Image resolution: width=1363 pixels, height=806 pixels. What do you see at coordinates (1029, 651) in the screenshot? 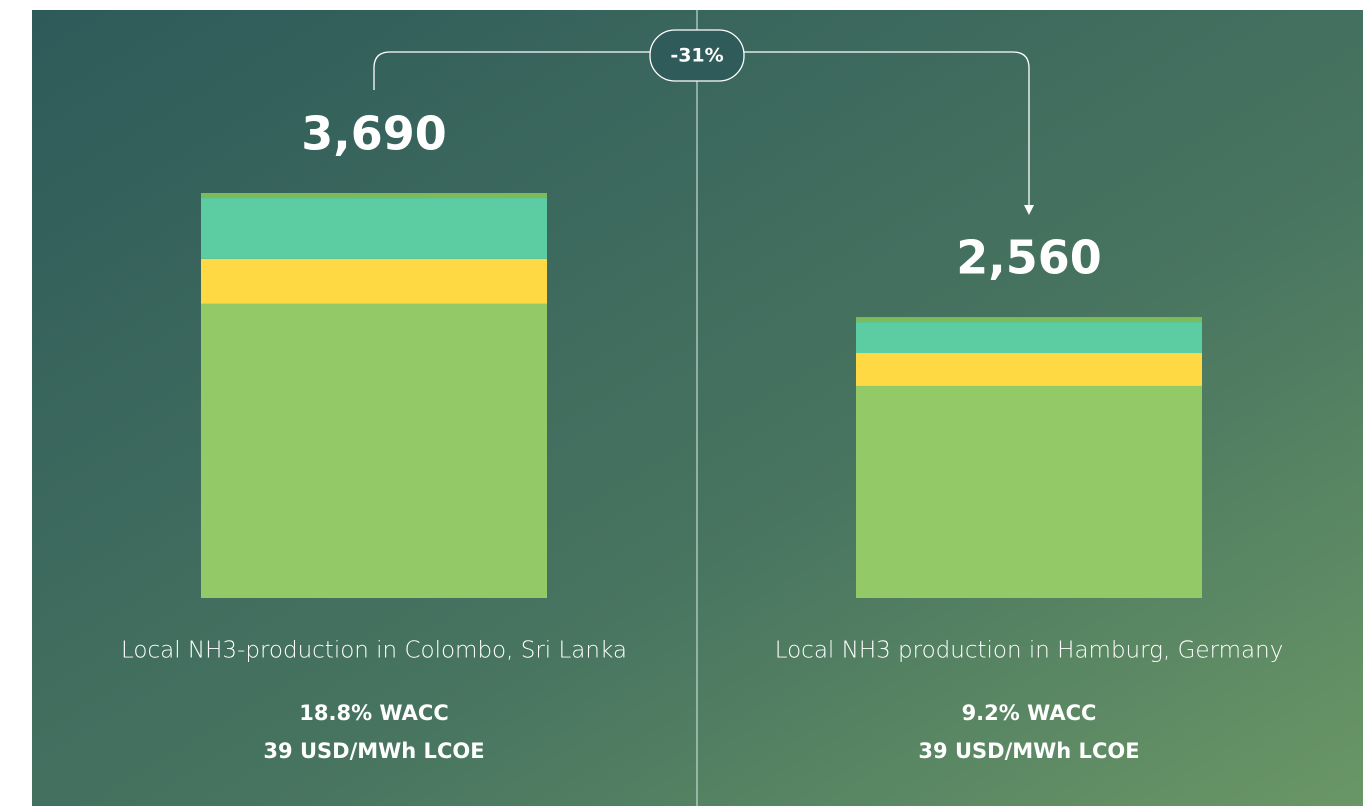
I see `category-label: Local NH3 production in Hamburg, Germany` at bounding box center [1029, 651].